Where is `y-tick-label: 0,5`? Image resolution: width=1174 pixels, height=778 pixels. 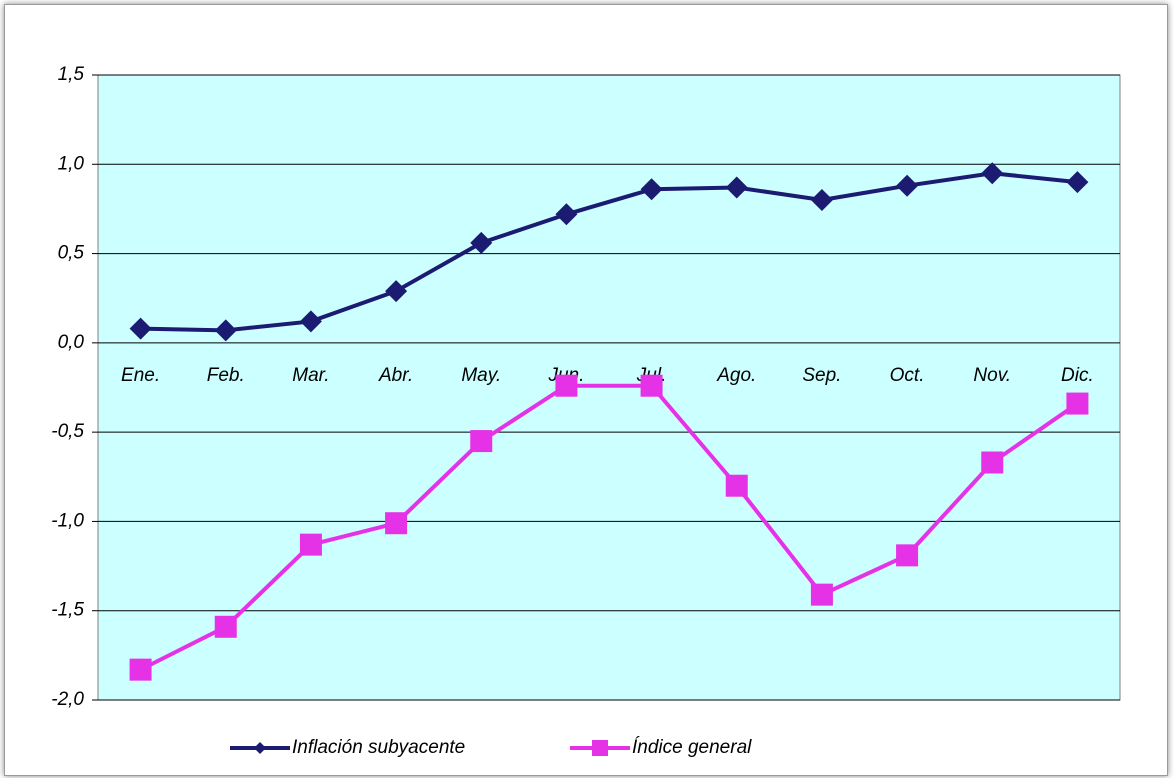 y-tick-label: 0,5 is located at coordinates (71, 253).